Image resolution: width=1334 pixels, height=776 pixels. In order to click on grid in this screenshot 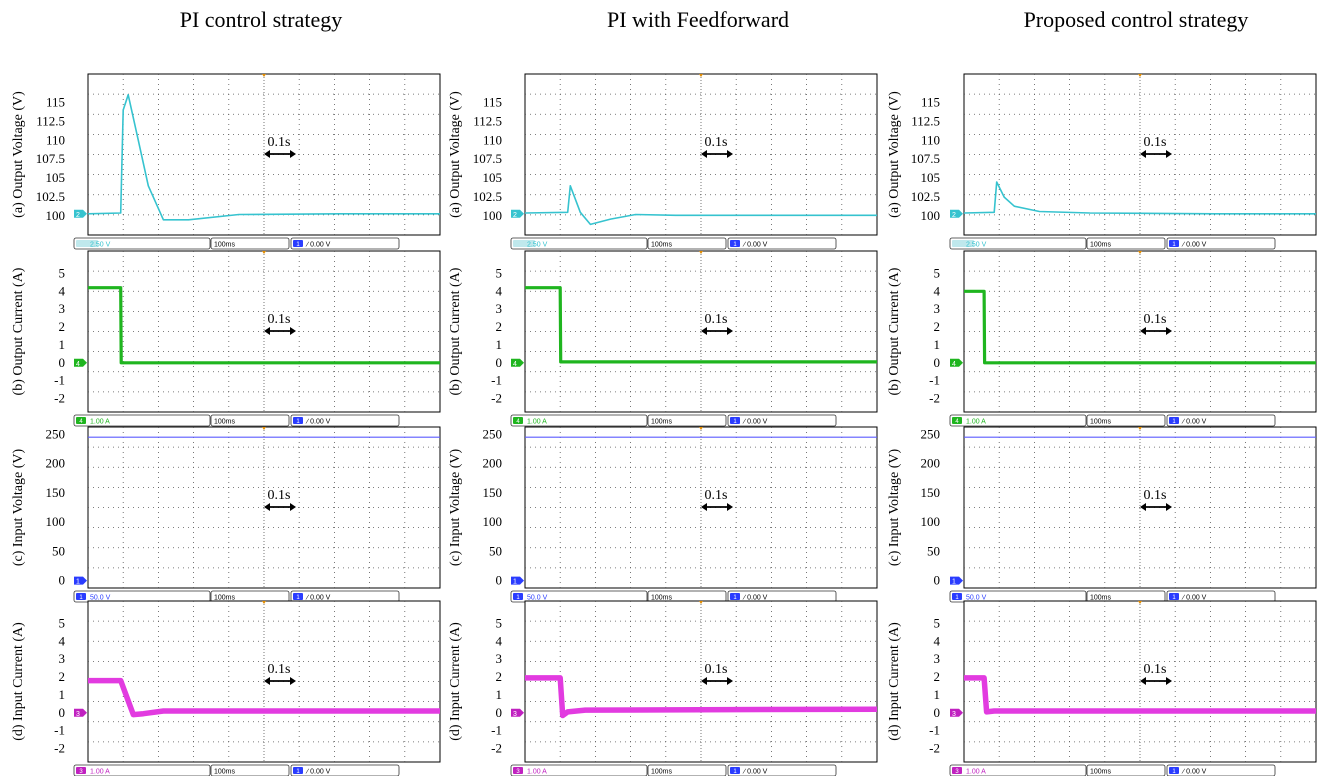, I will do `click(264, 507)`.